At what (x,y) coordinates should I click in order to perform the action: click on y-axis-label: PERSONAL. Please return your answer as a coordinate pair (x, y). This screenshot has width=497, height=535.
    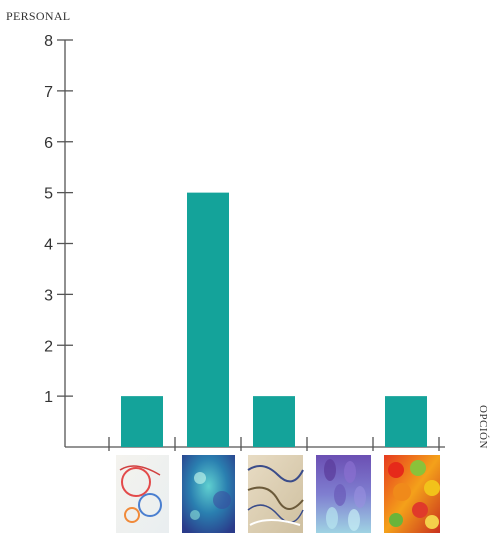
    Looking at the image, I should click on (38, 16).